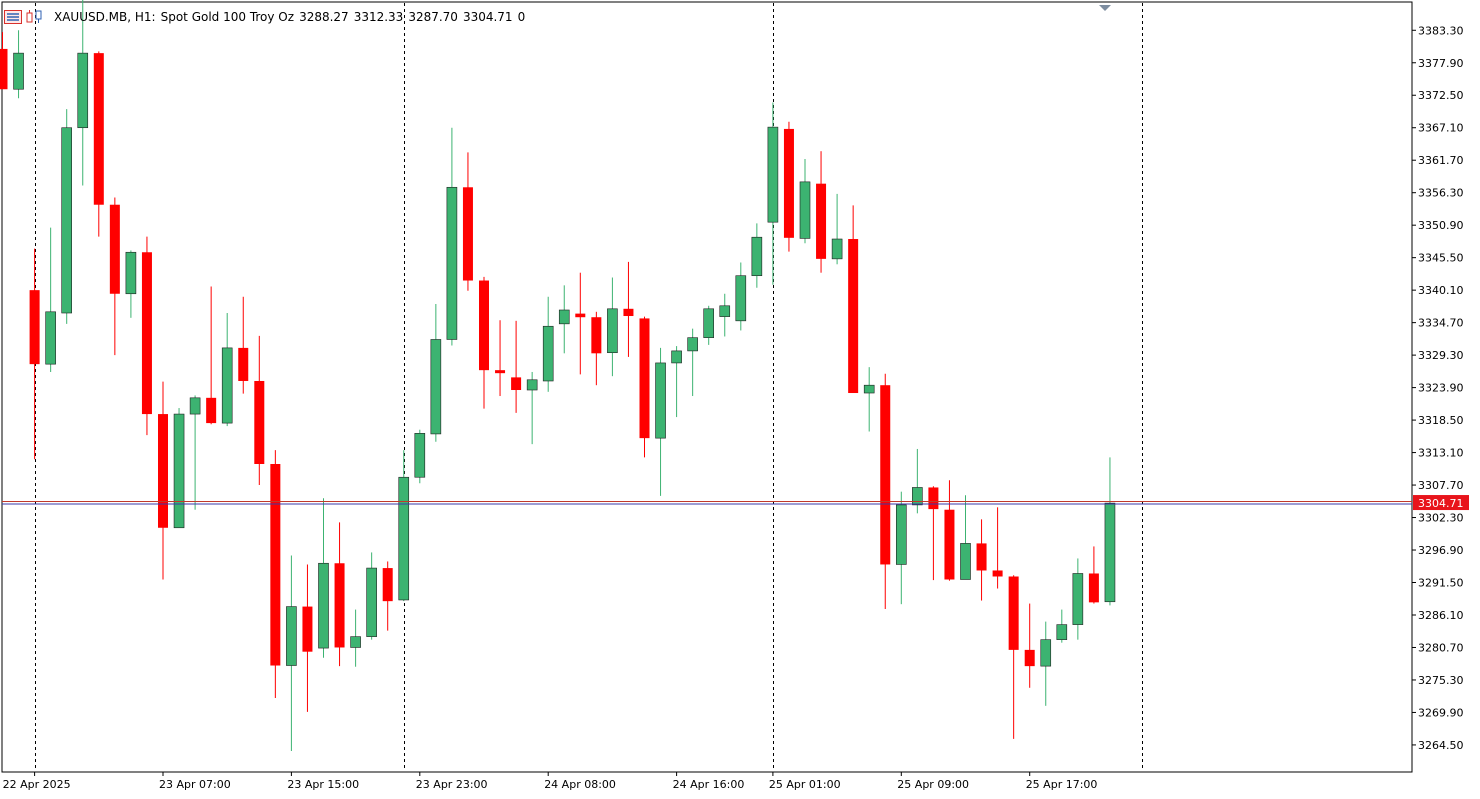  What do you see at coordinates (13, 17) in the screenshot?
I see `table-icon` at bounding box center [13, 17].